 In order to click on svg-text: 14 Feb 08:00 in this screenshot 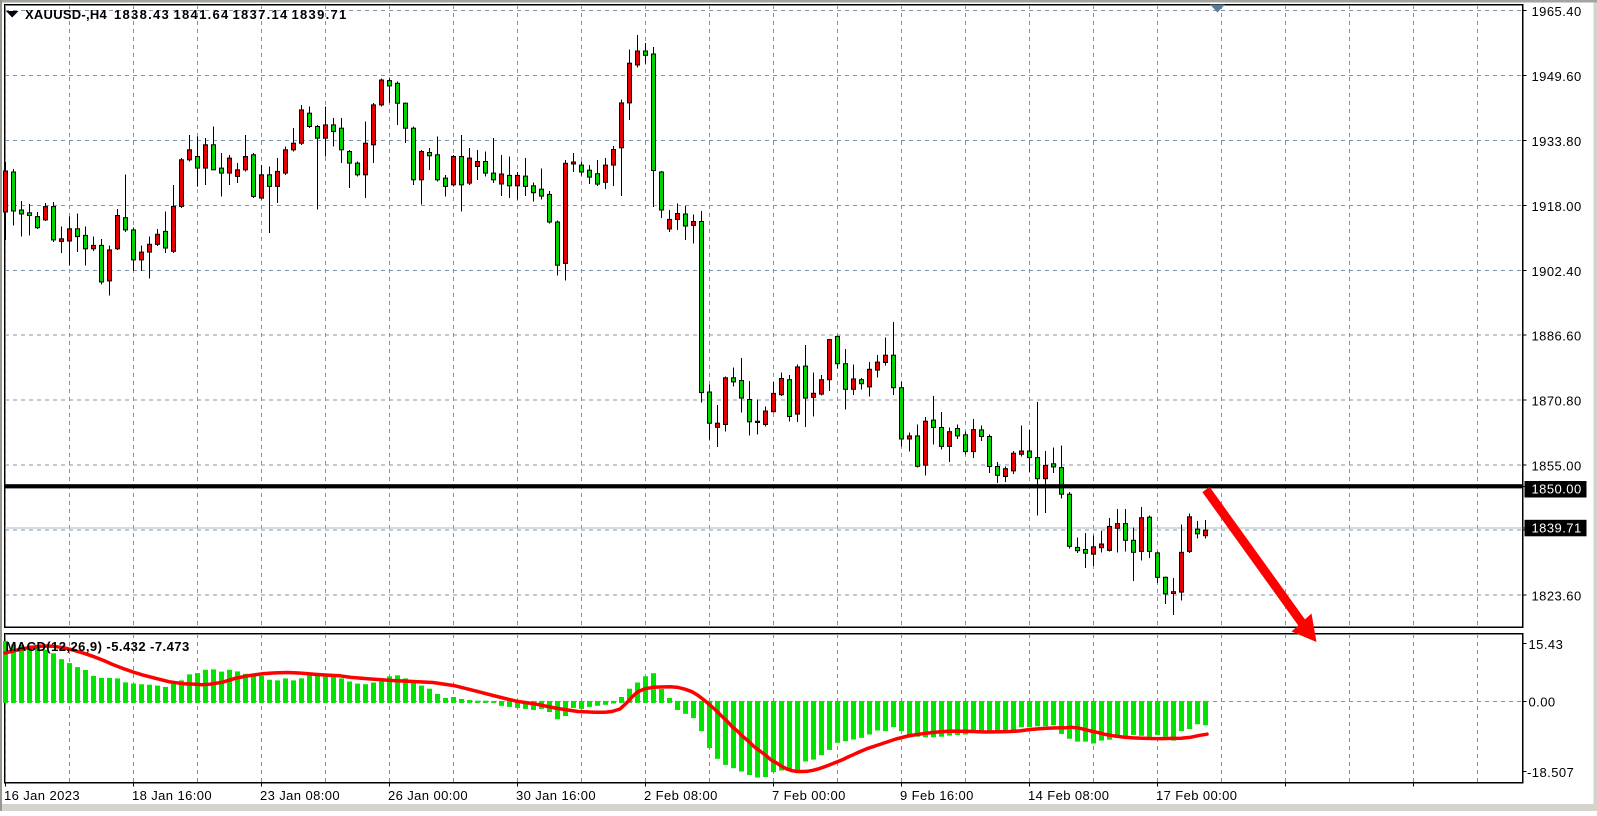, I will do `click(1068, 795)`.